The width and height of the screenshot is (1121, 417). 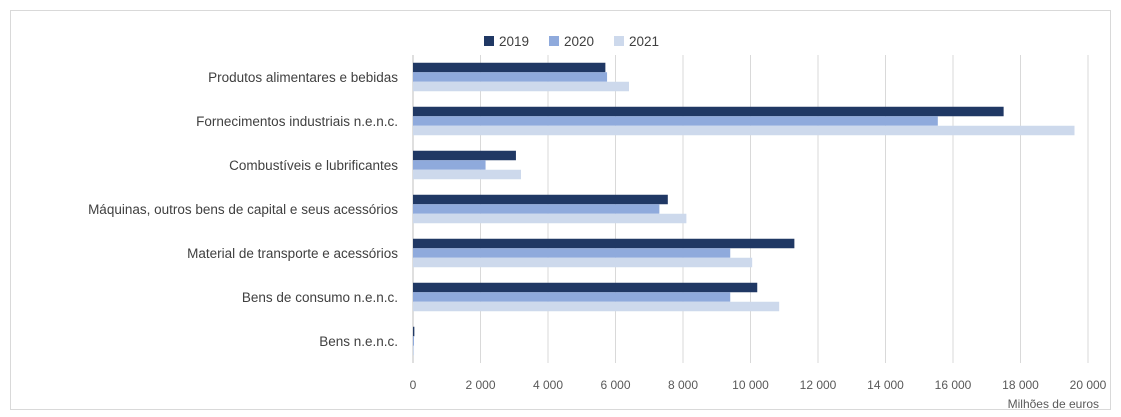 I want to click on legend-label-2020: 2020, so click(x=579, y=41).